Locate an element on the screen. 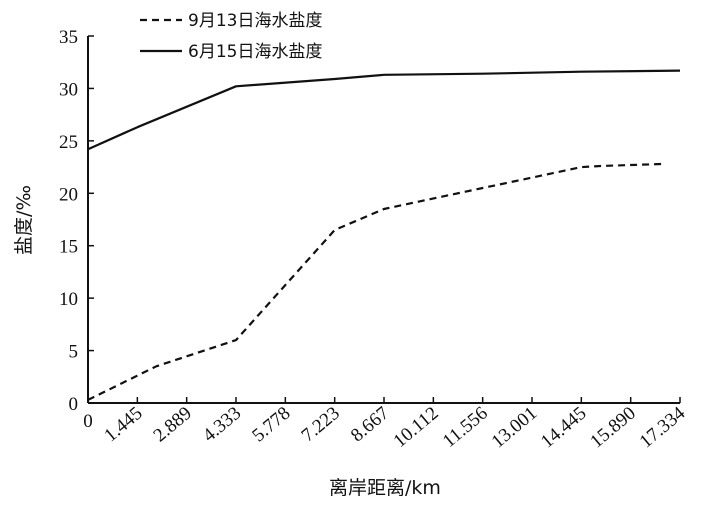 The height and width of the screenshot is (506, 703). x-tick-label: 10.112 is located at coordinates (416, 427).